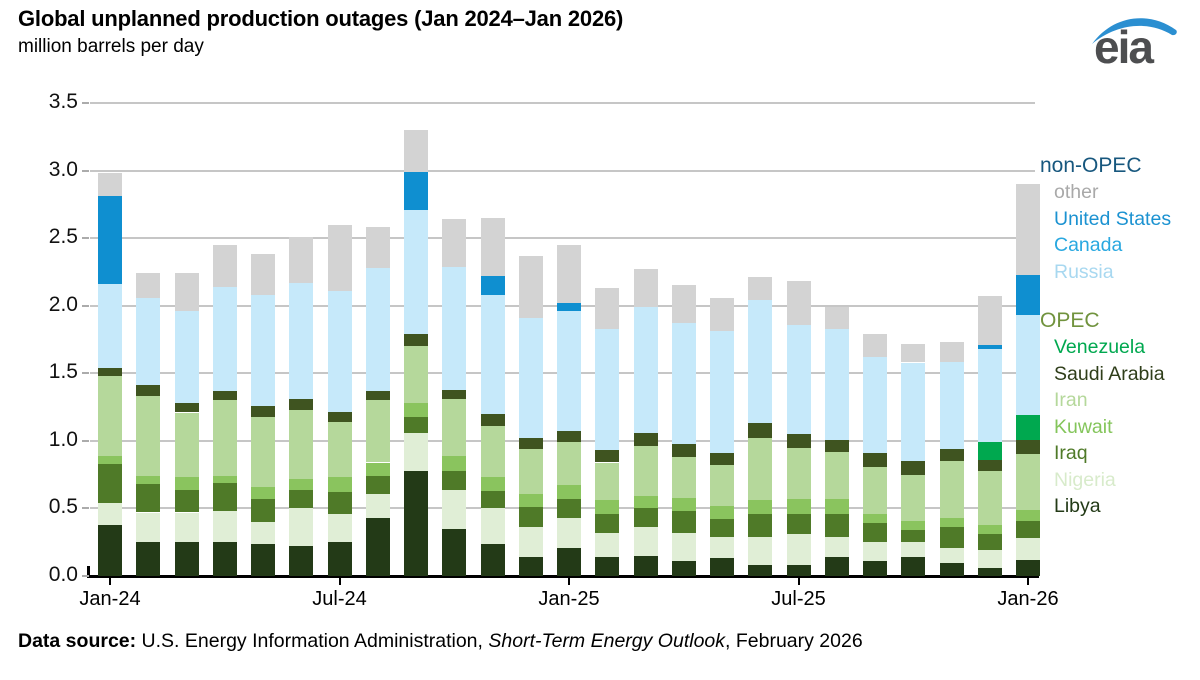  What do you see at coordinates (1071, 453) in the screenshot?
I see `legend-item-iraq: Iraq` at bounding box center [1071, 453].